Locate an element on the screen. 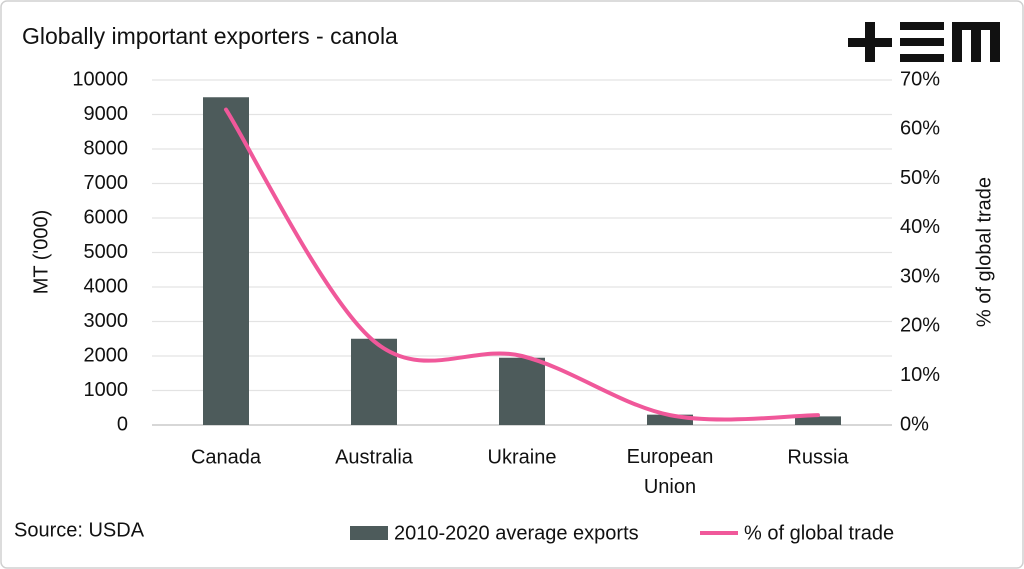  y-tick-label: 9000 is located at coordinates (106, 114).